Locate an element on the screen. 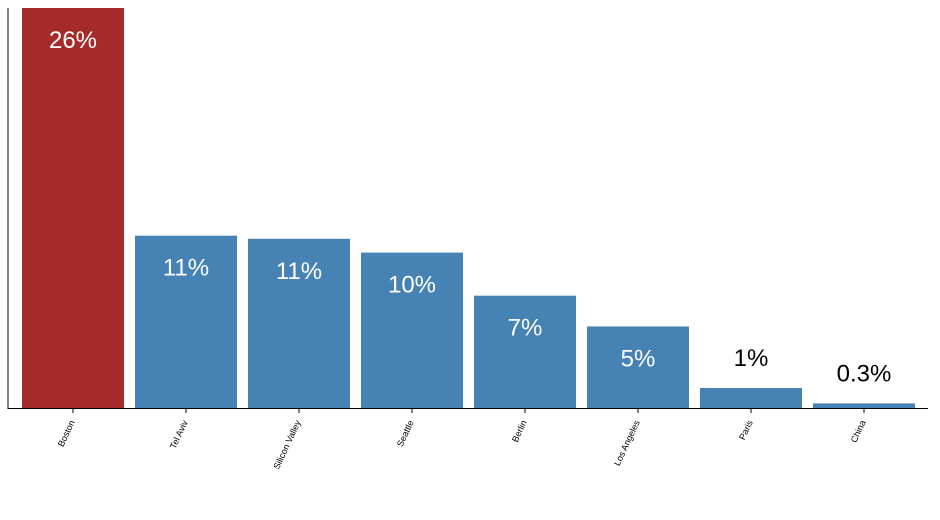 The width and height of the screenshot is (940, 520). x-tick-label: Silicon Valley is located at coordinates (287, 444).